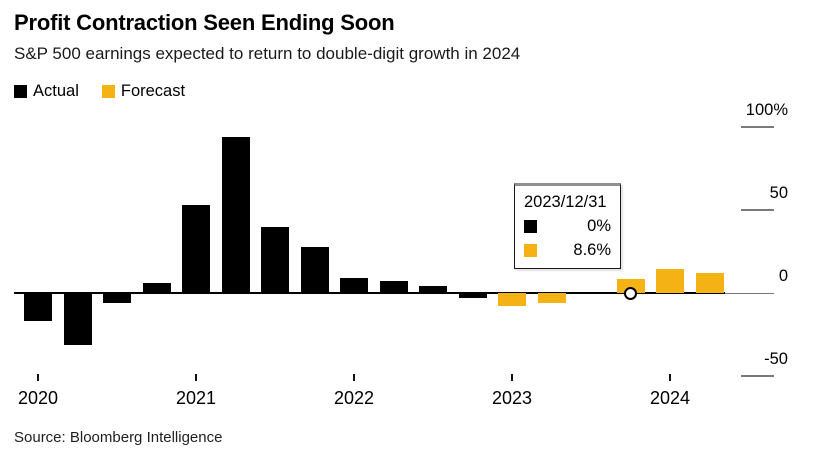 Image resolution: width=824 pixels, height=474 pixels. I want to click on actual-bar-2020-q1, so click(38, 307).